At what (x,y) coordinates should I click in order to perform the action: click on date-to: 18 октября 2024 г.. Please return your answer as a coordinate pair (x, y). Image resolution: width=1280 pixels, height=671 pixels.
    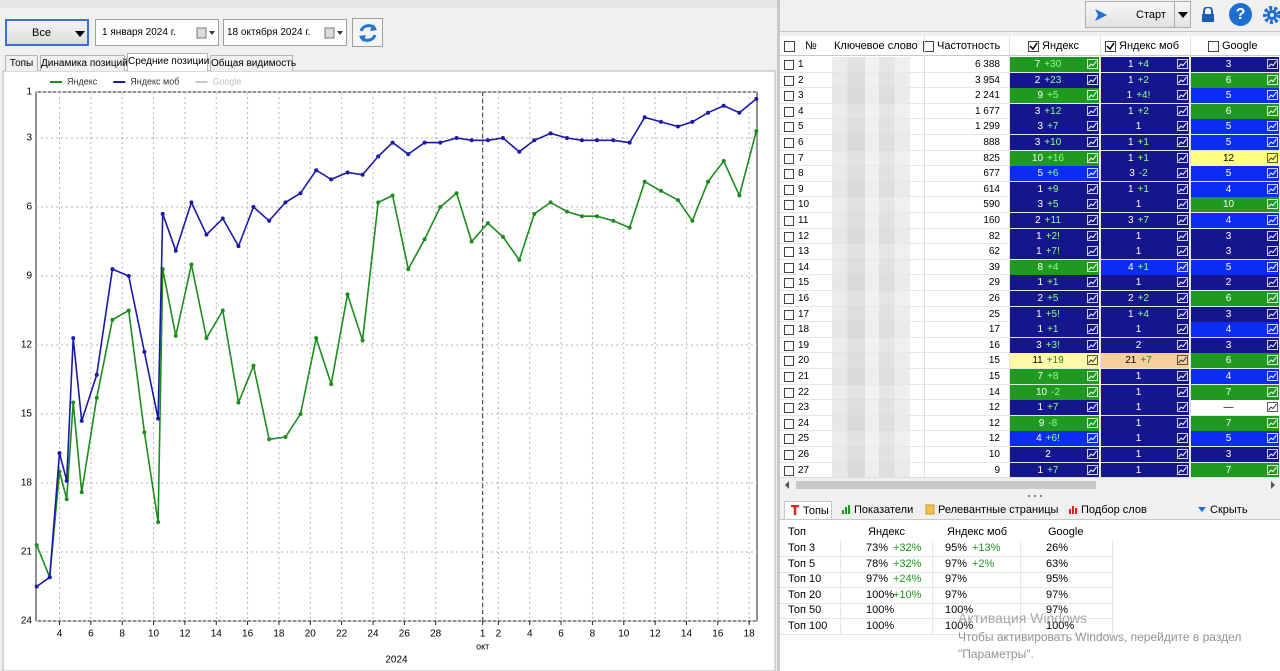
    Looking at the image, I should click on (285, 32).